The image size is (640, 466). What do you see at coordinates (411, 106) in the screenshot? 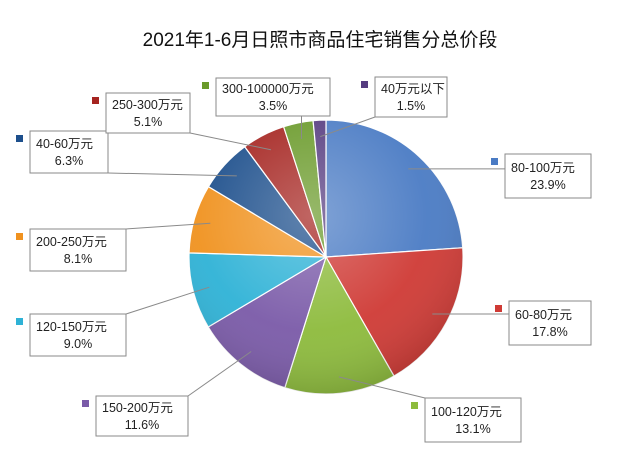
I see `slice-percent: 1.5%` at bounding box center [411, 106].